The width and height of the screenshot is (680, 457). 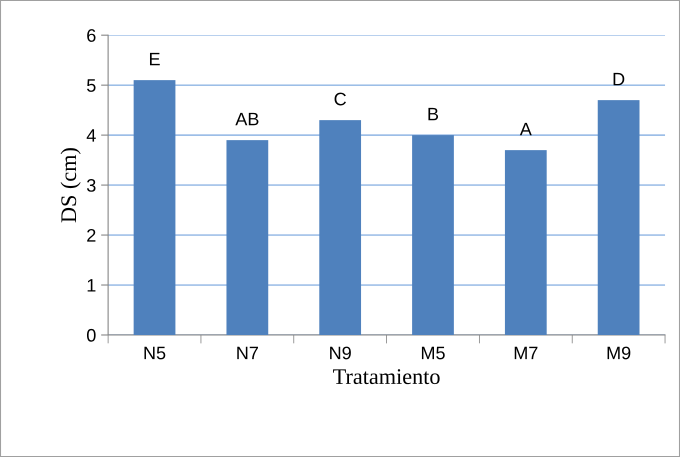 What do you see at coordinates (92, 285) in the screenshot?
I see `y-tick-label: 1` at bounding box center [92, 285].